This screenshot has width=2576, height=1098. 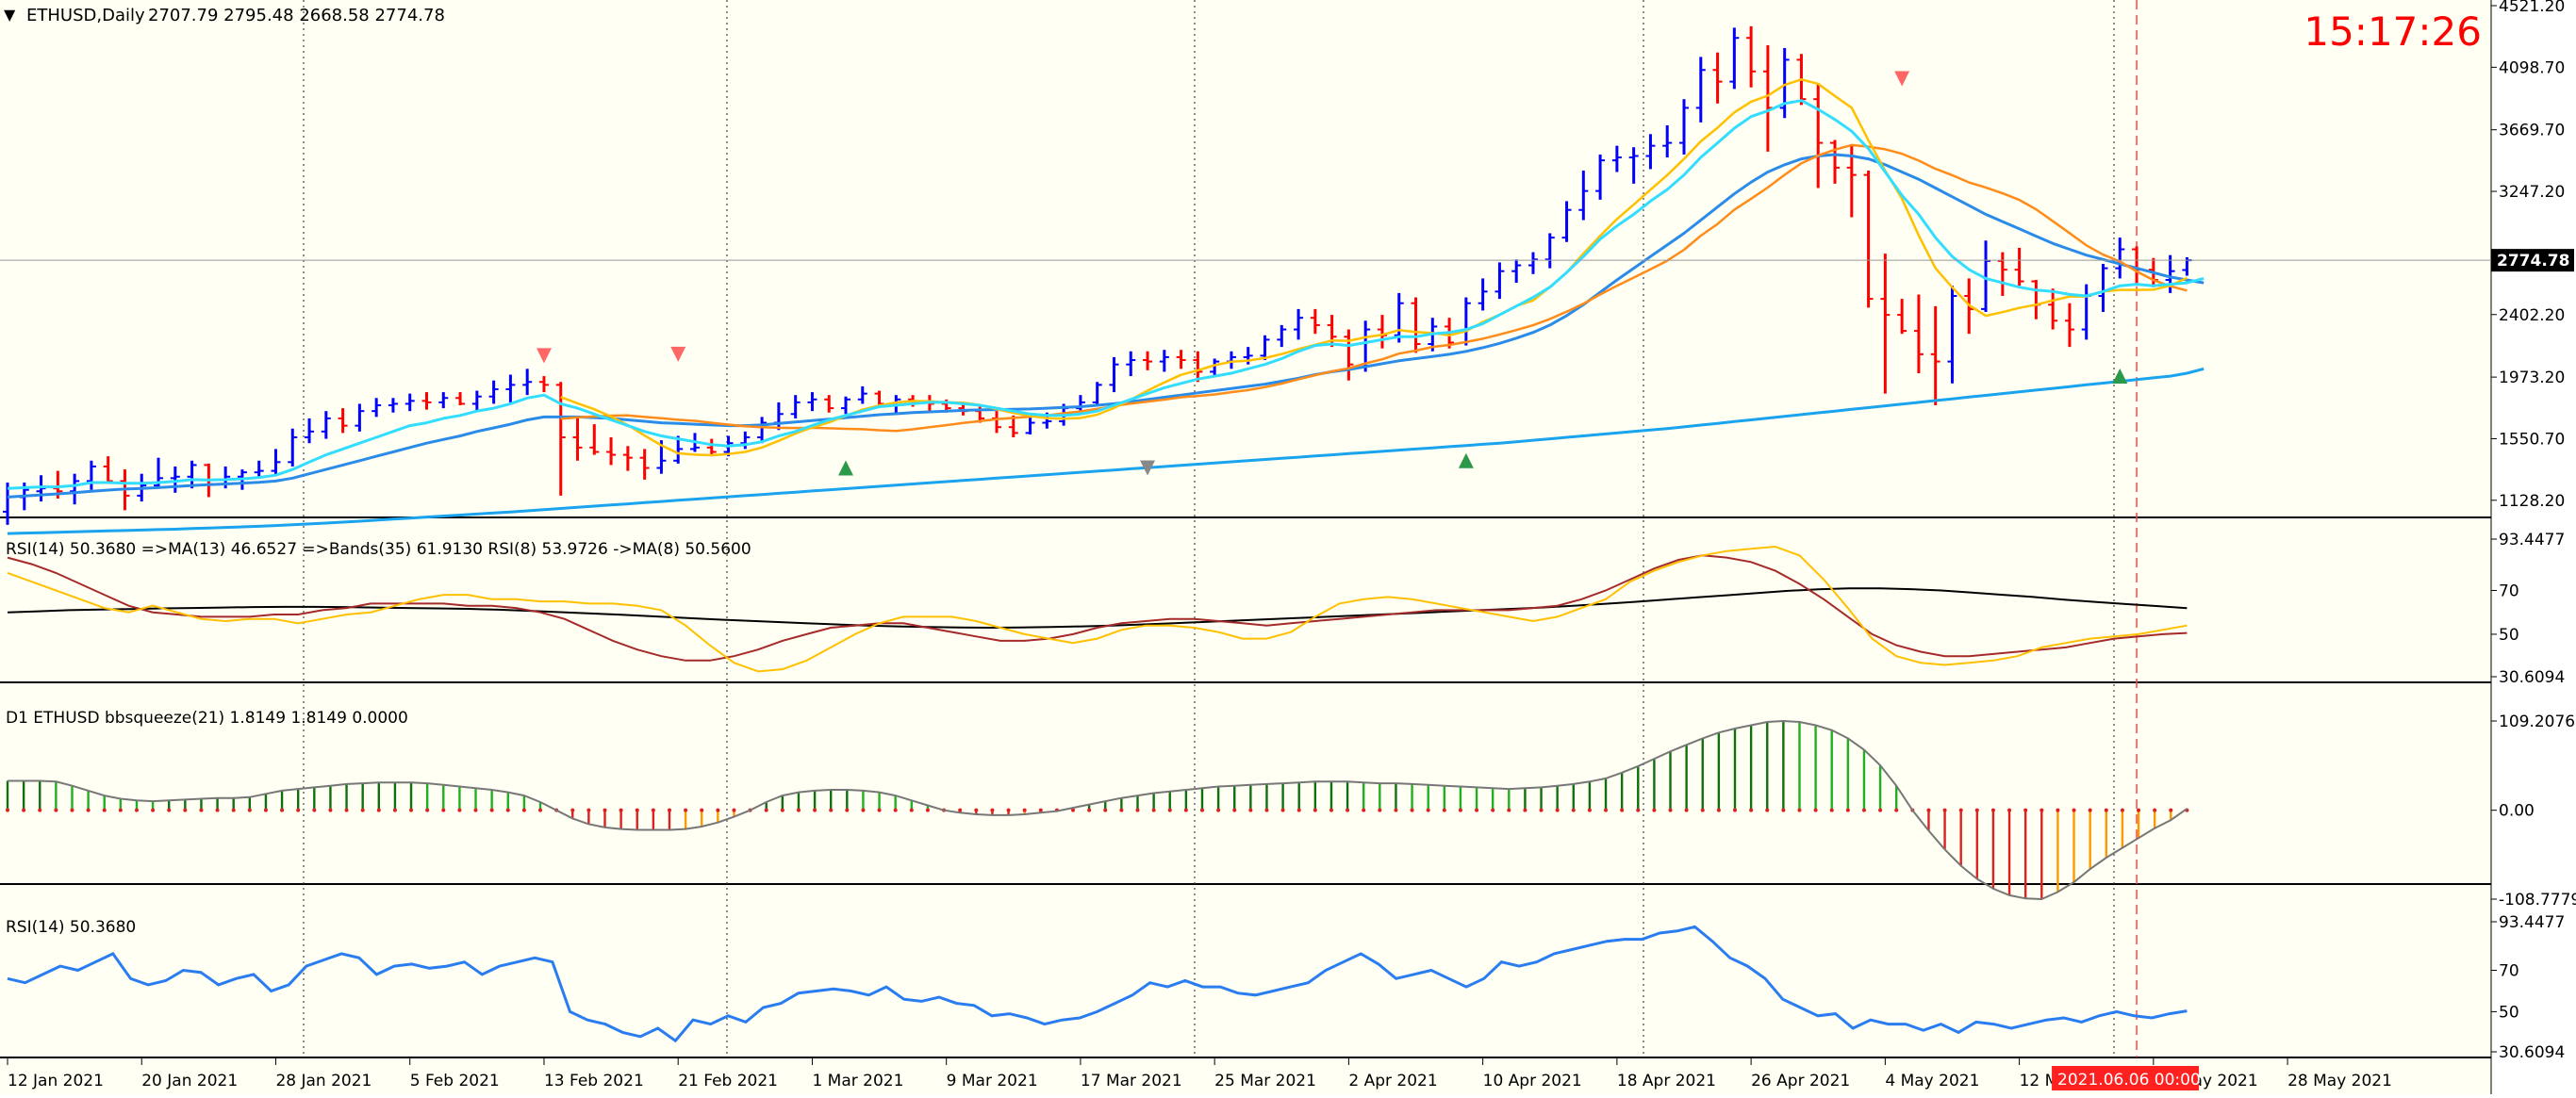 What do you see at coordinates (2509, 635) in the screenshot?
I see `rsi-multi-axis-label: 50` at bounding box center [2509, 635].